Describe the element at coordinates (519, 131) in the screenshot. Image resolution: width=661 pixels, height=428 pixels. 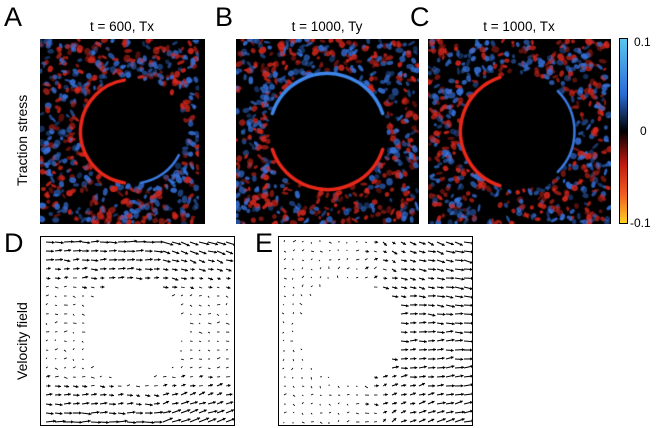
I see `traction-map-c` at that location.